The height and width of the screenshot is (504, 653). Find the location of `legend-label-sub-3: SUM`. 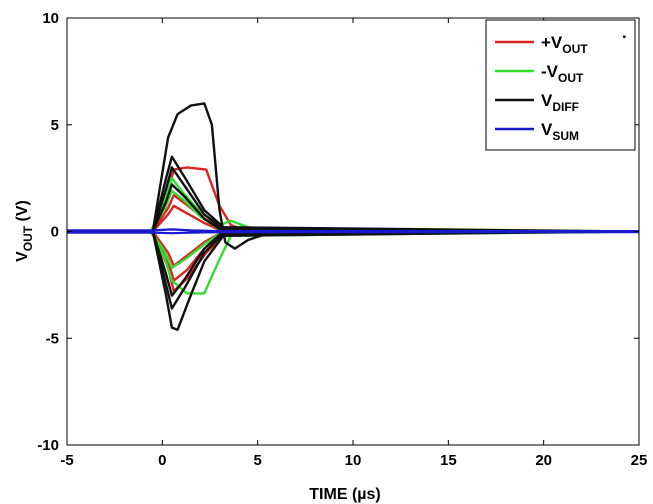

legend-label-sub-3: SUM is located at coordinates (565, 136).